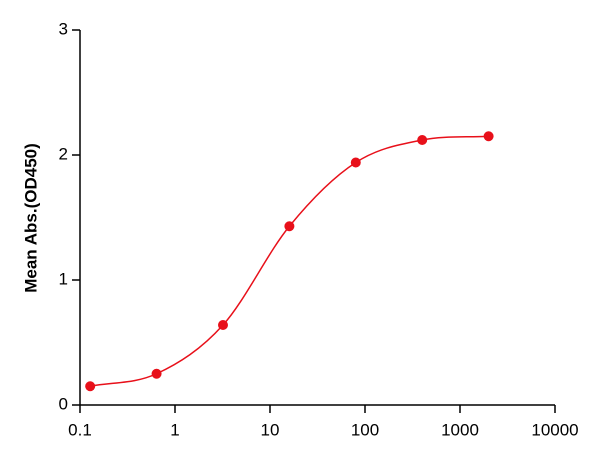 This screenshot has height=455, width=600. What do you see at coordinates (80, 429) in the screenshot?
I see `x-tick-label: 0.1` at bounding box center [80, 429].